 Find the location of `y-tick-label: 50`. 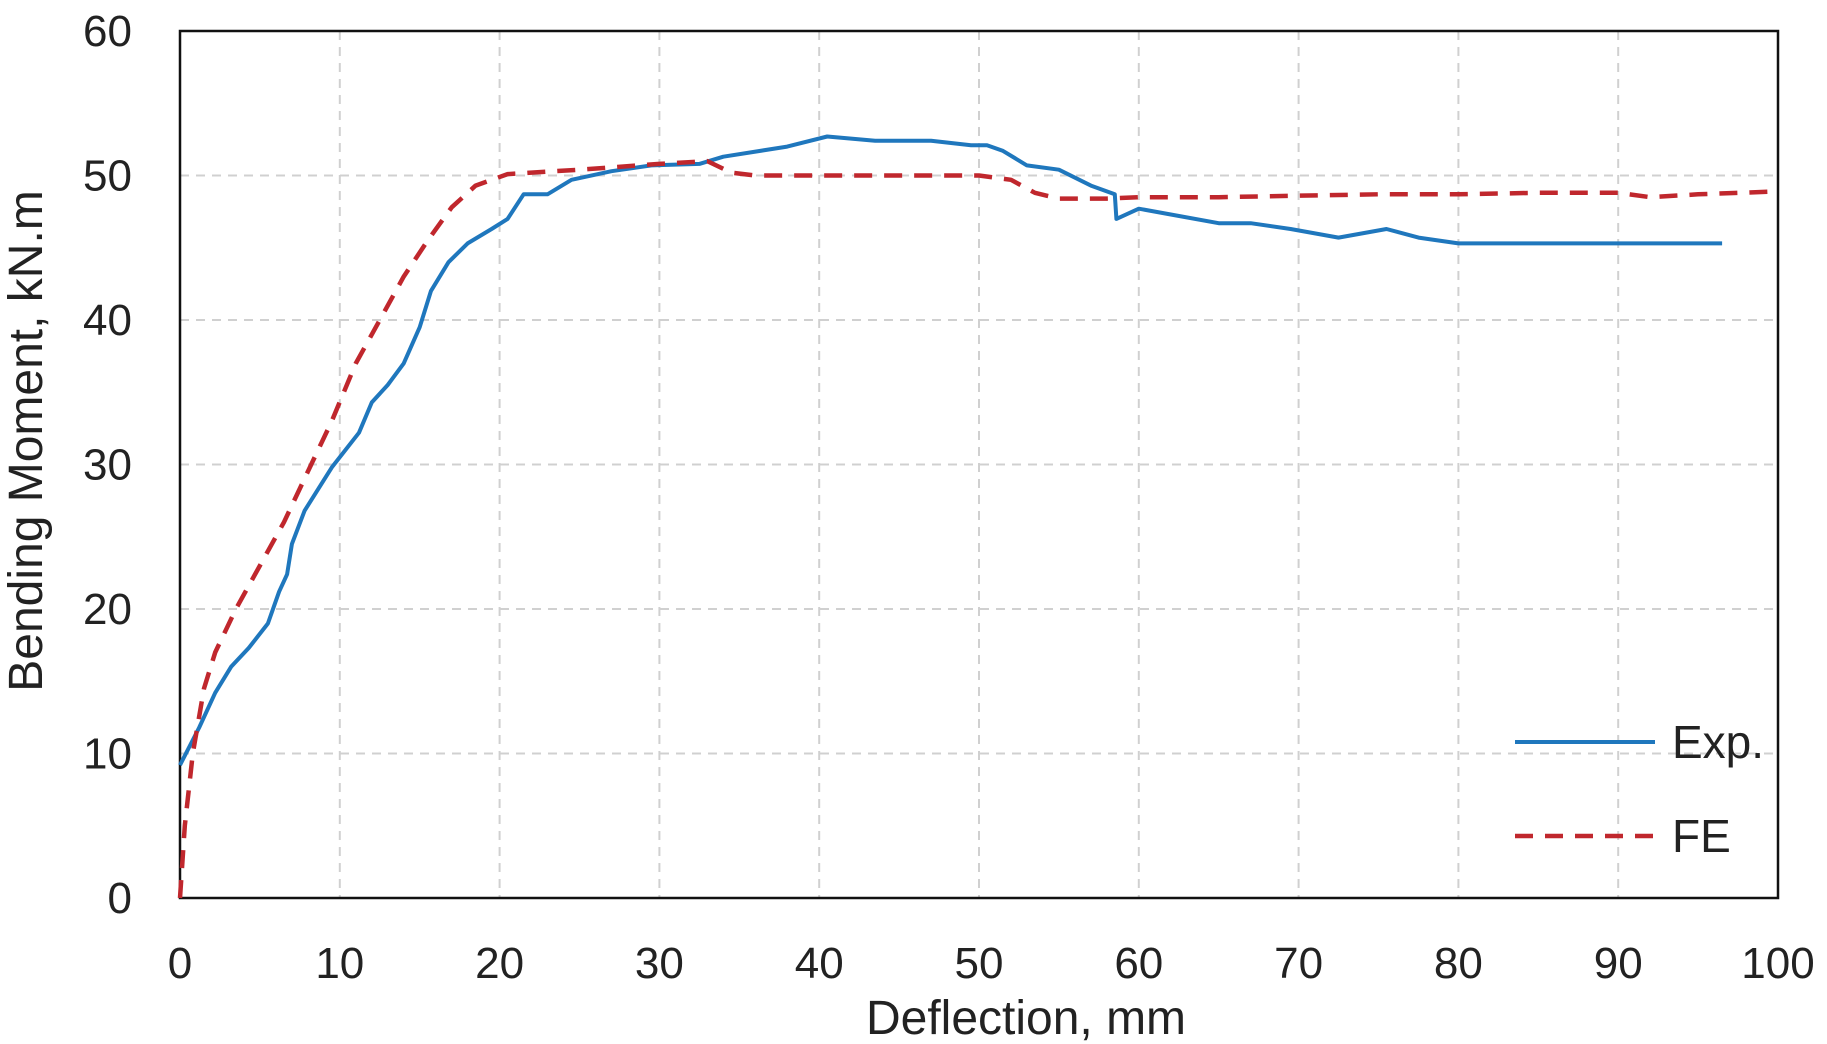

y-tick-label: 50 is located at coordinates (107, 176).